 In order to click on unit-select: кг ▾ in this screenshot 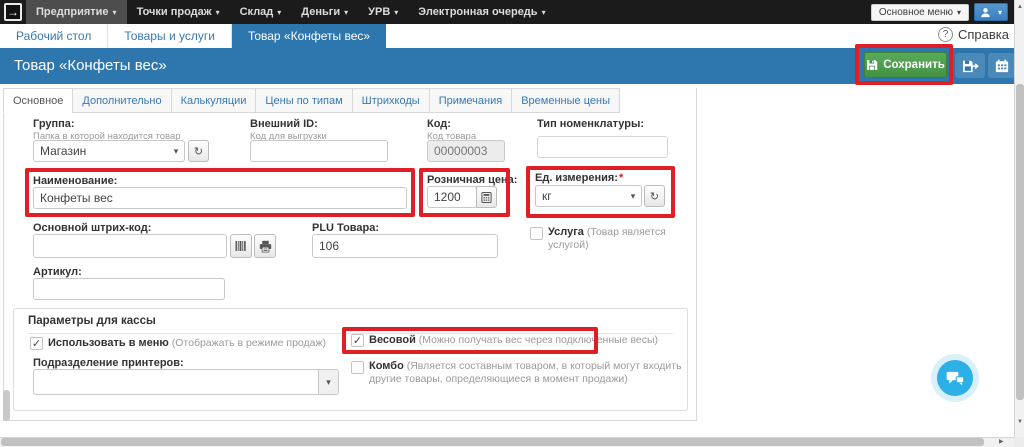, I will do `click(588, 196)`.